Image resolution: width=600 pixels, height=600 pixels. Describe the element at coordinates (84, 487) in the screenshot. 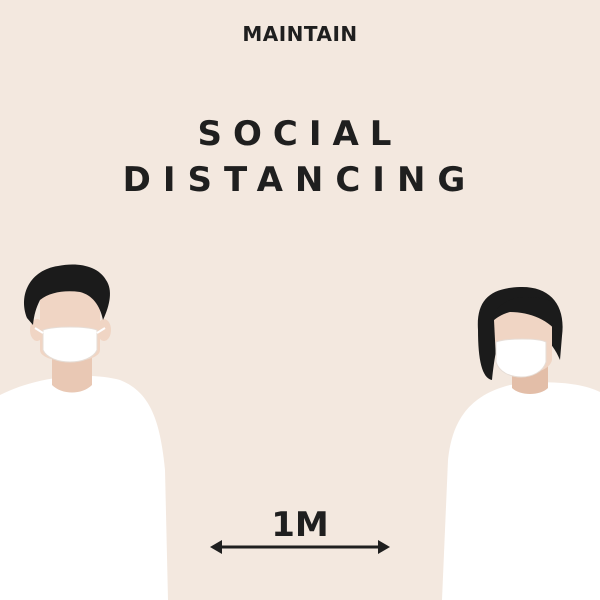

I see `man-shirt` at that location.